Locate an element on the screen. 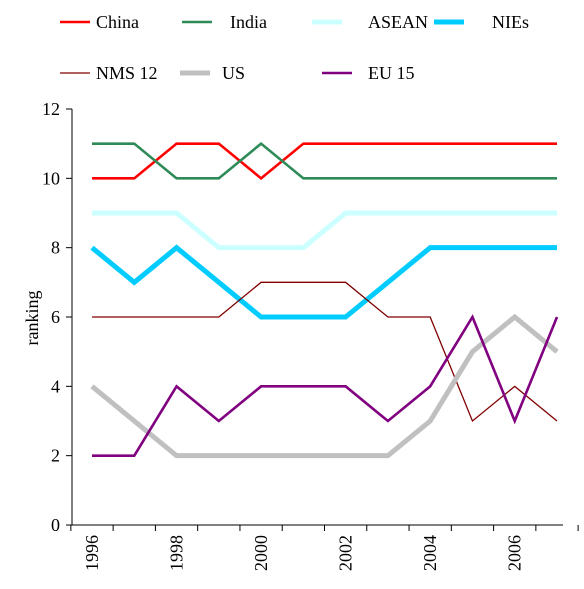  legend-item-india: India is located at coordinates (224, 22).